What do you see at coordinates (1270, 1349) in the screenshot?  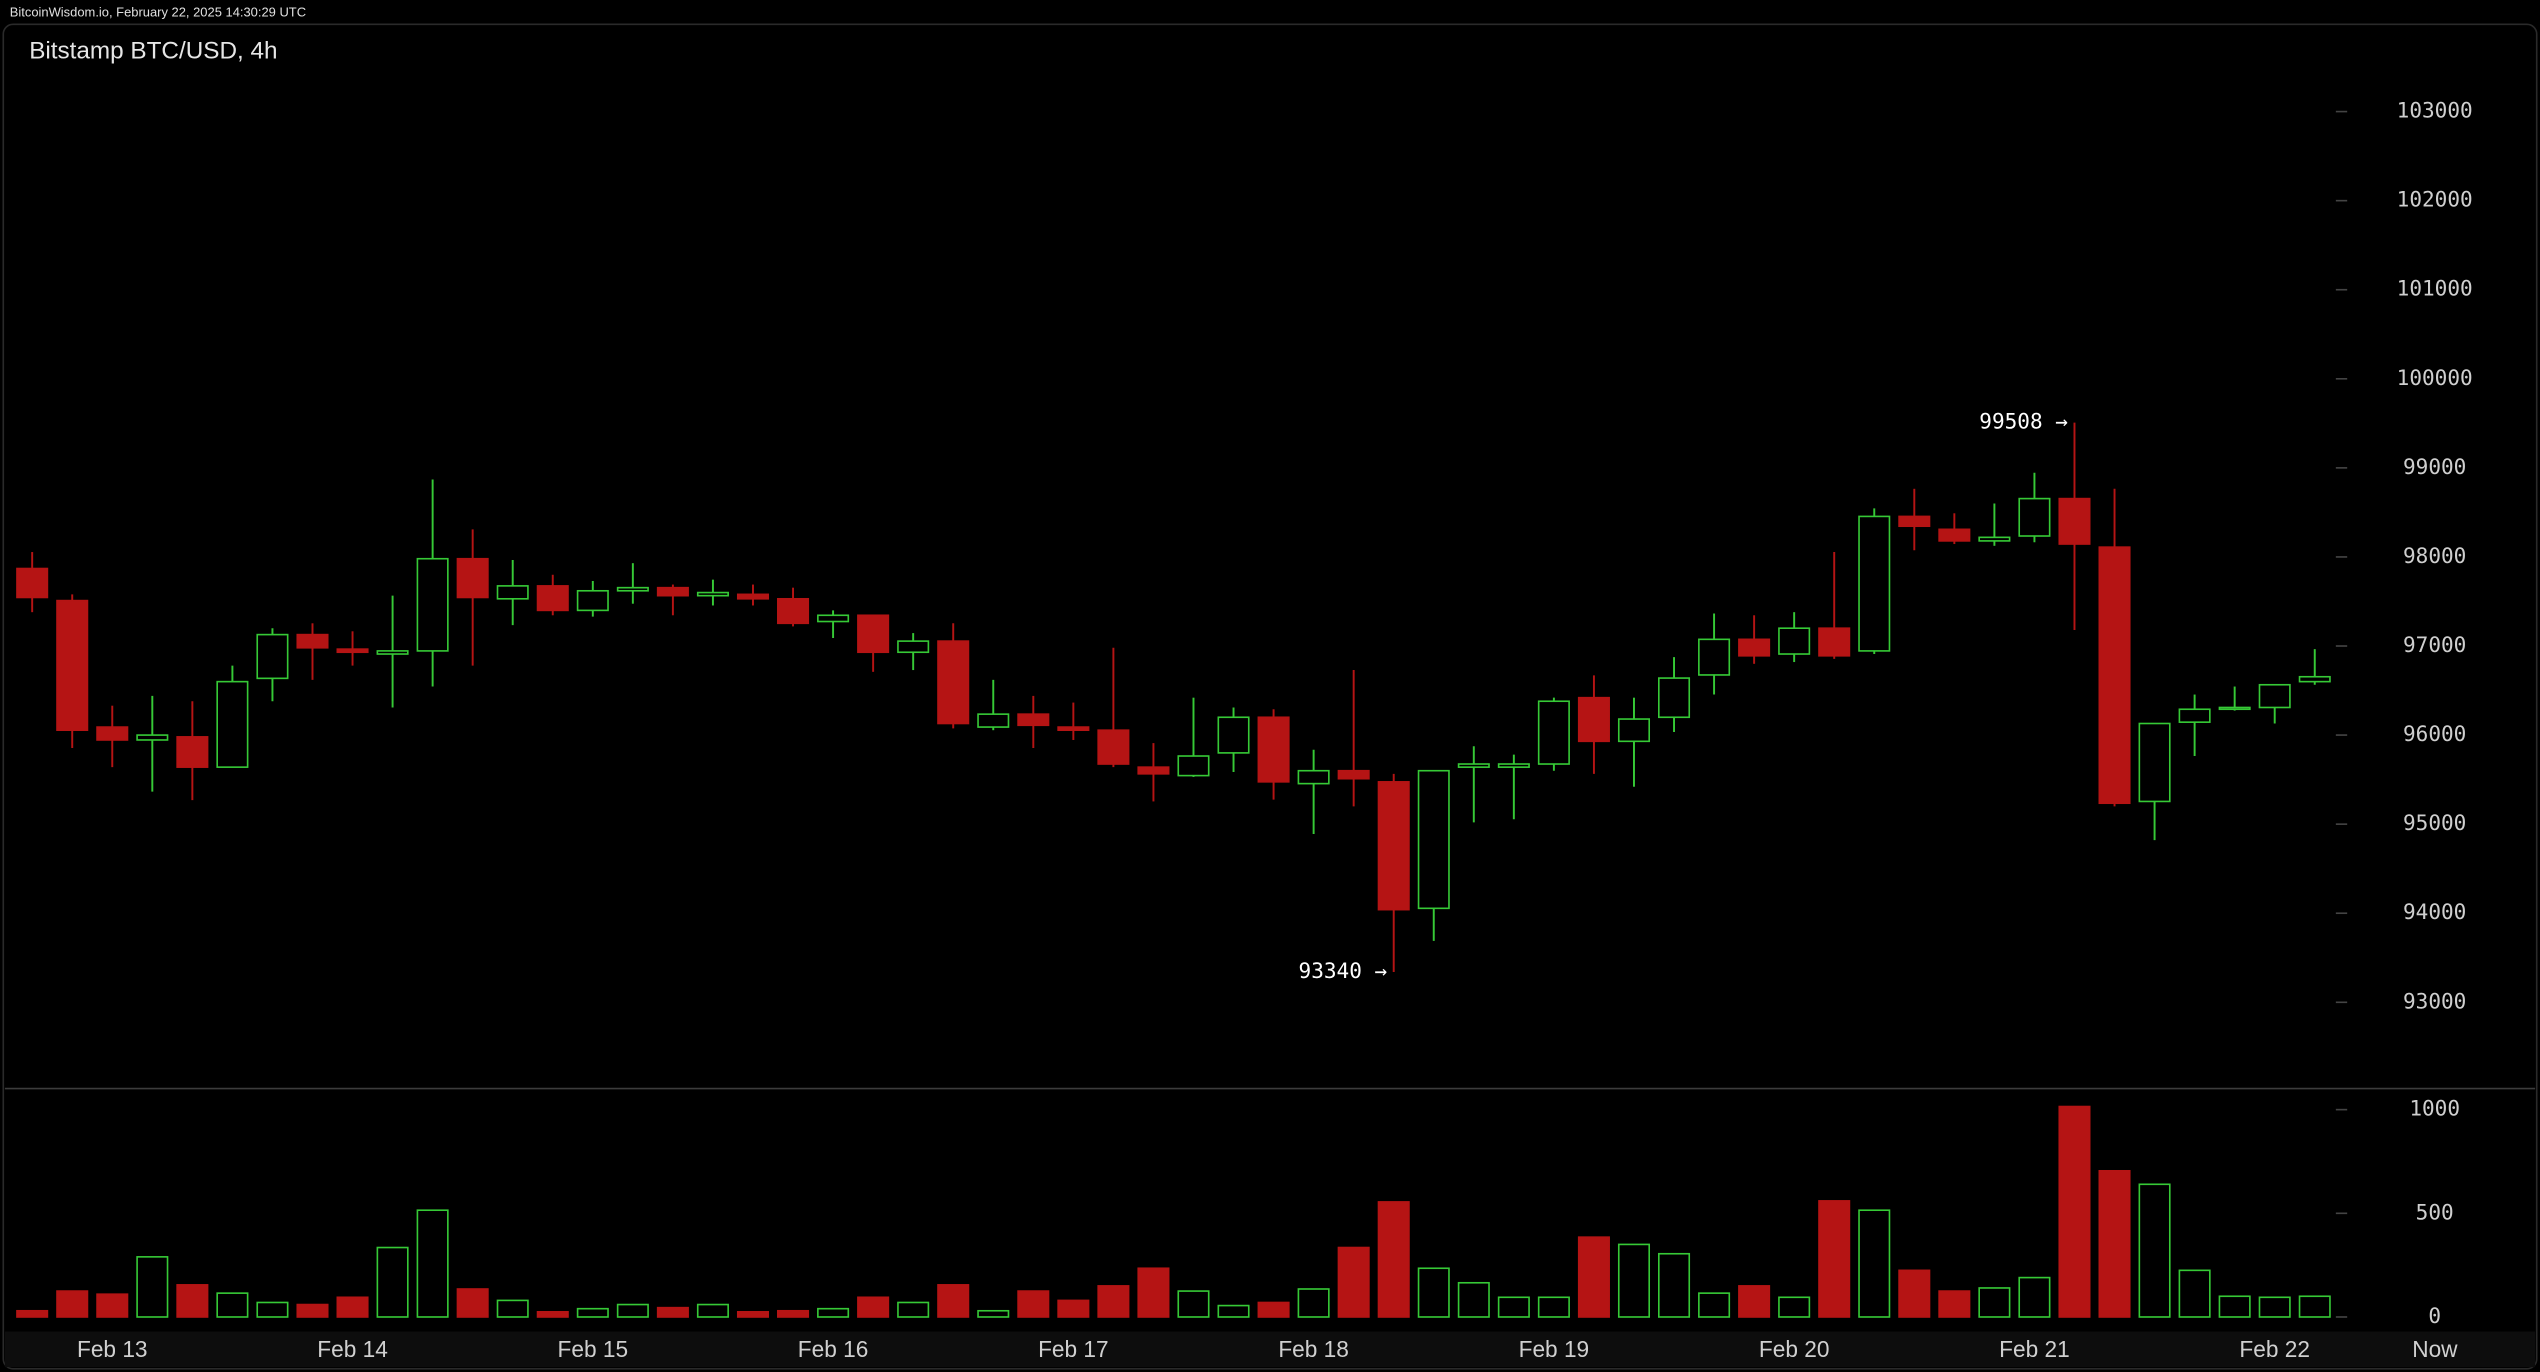 I see `x-axis-band` at bounding box center [1270, 1349].